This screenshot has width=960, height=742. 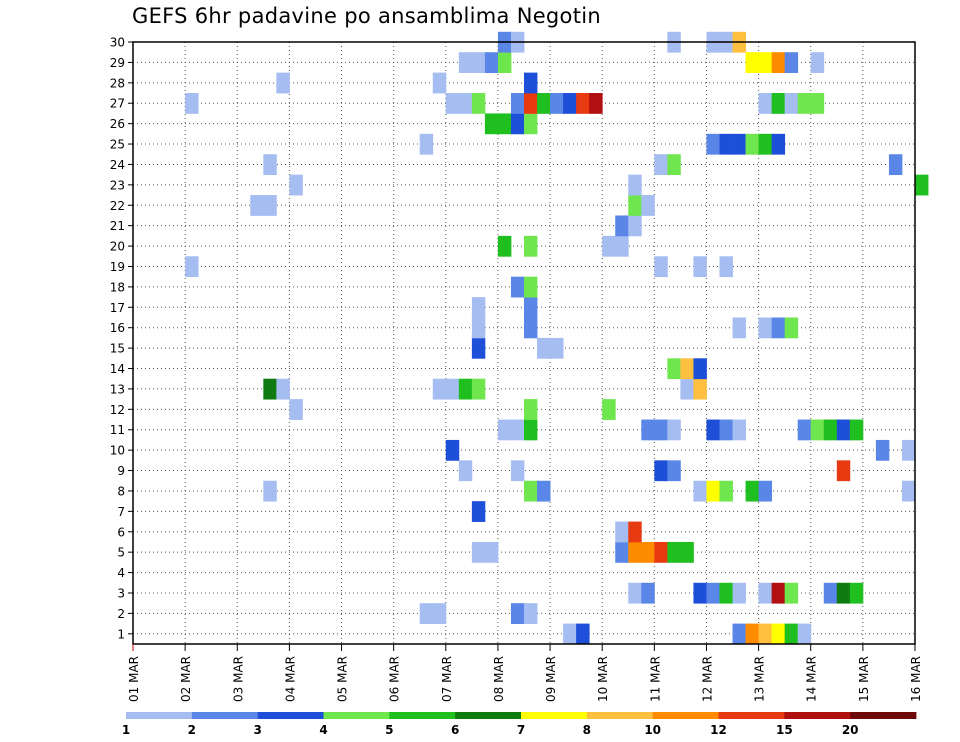 What do you see at coordinates (117, 369) in the screenshot?
I see `y-tick-label: 14` at bounding box center [117, 369].